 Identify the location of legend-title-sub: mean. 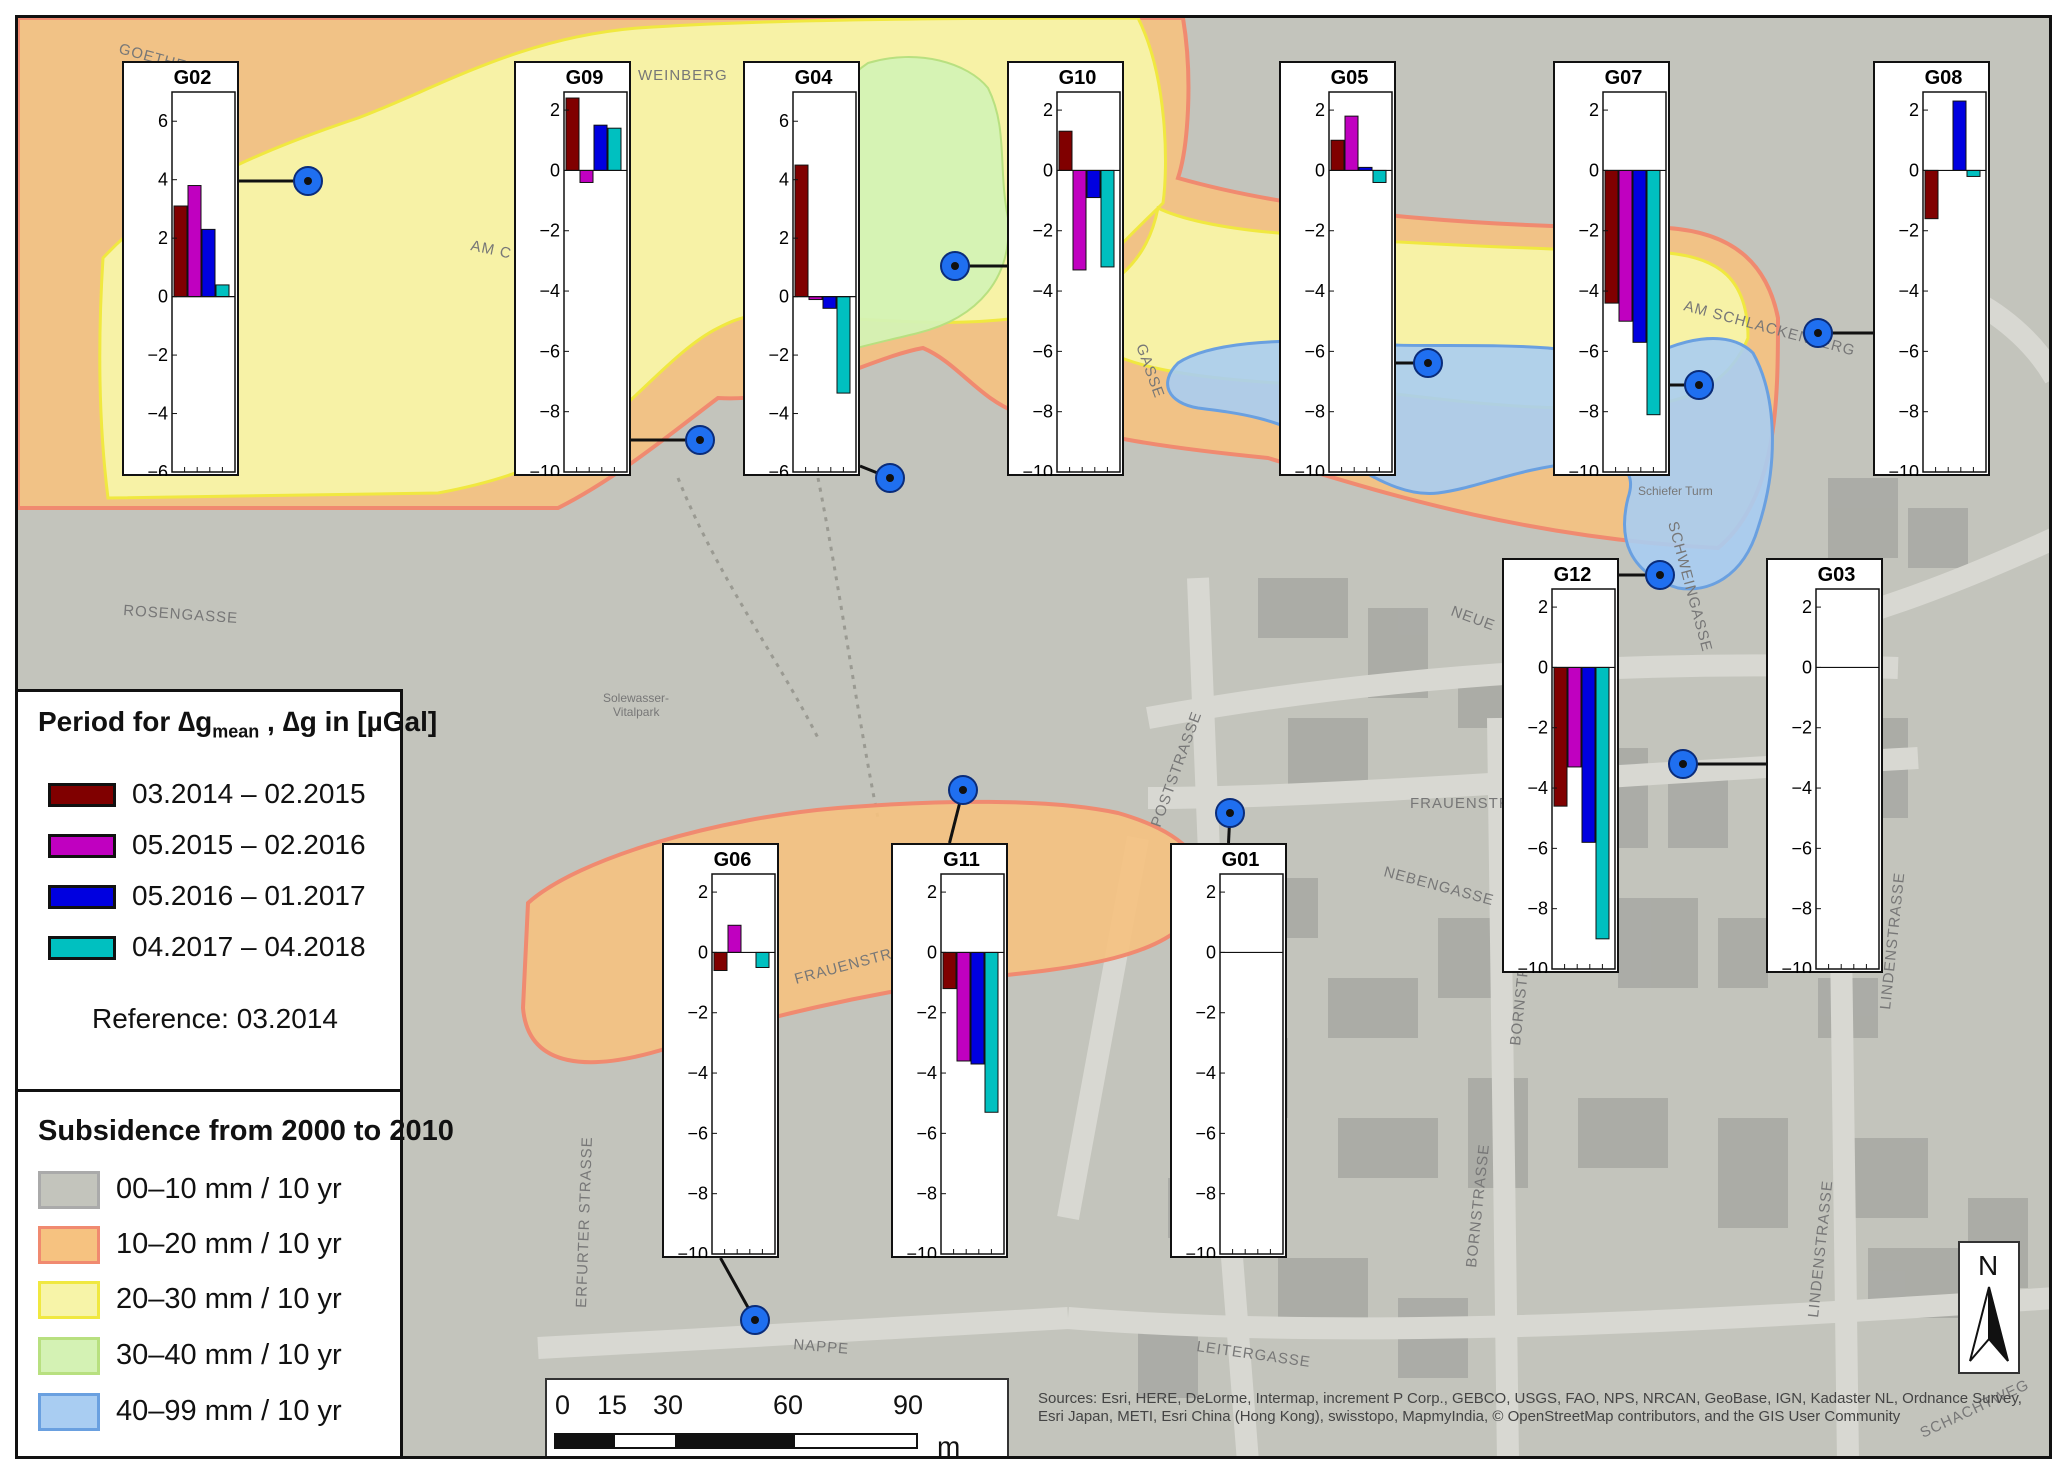
(236, 731).